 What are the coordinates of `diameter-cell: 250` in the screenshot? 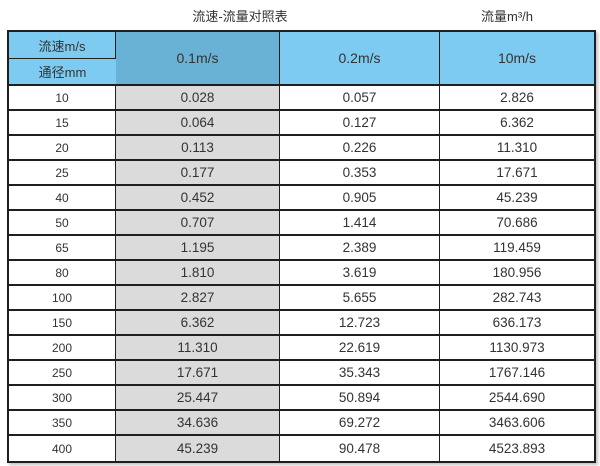 It's located at (62, 373).